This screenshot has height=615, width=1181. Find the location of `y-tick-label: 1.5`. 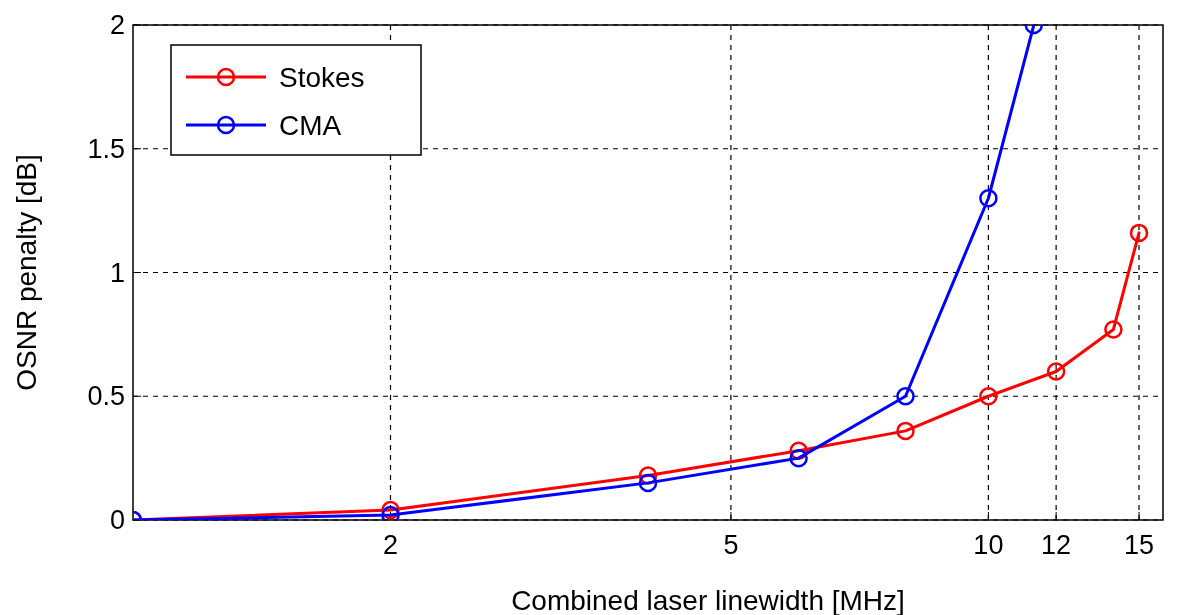

y-tick-label: 1.5 is located at coordinates (106, 148).